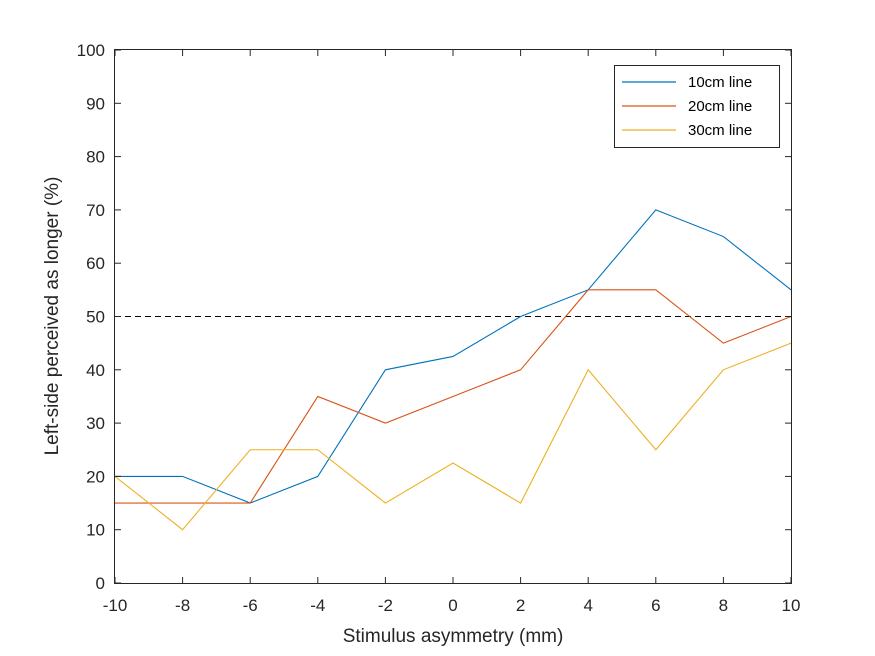  I want to click on y-tick-label: 30, so click(95, 423).